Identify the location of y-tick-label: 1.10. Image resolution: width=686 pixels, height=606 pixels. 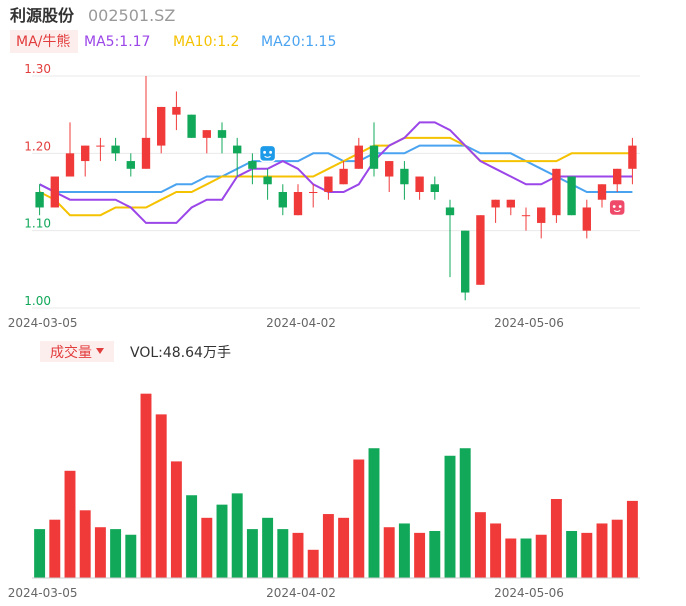
(37, 224).